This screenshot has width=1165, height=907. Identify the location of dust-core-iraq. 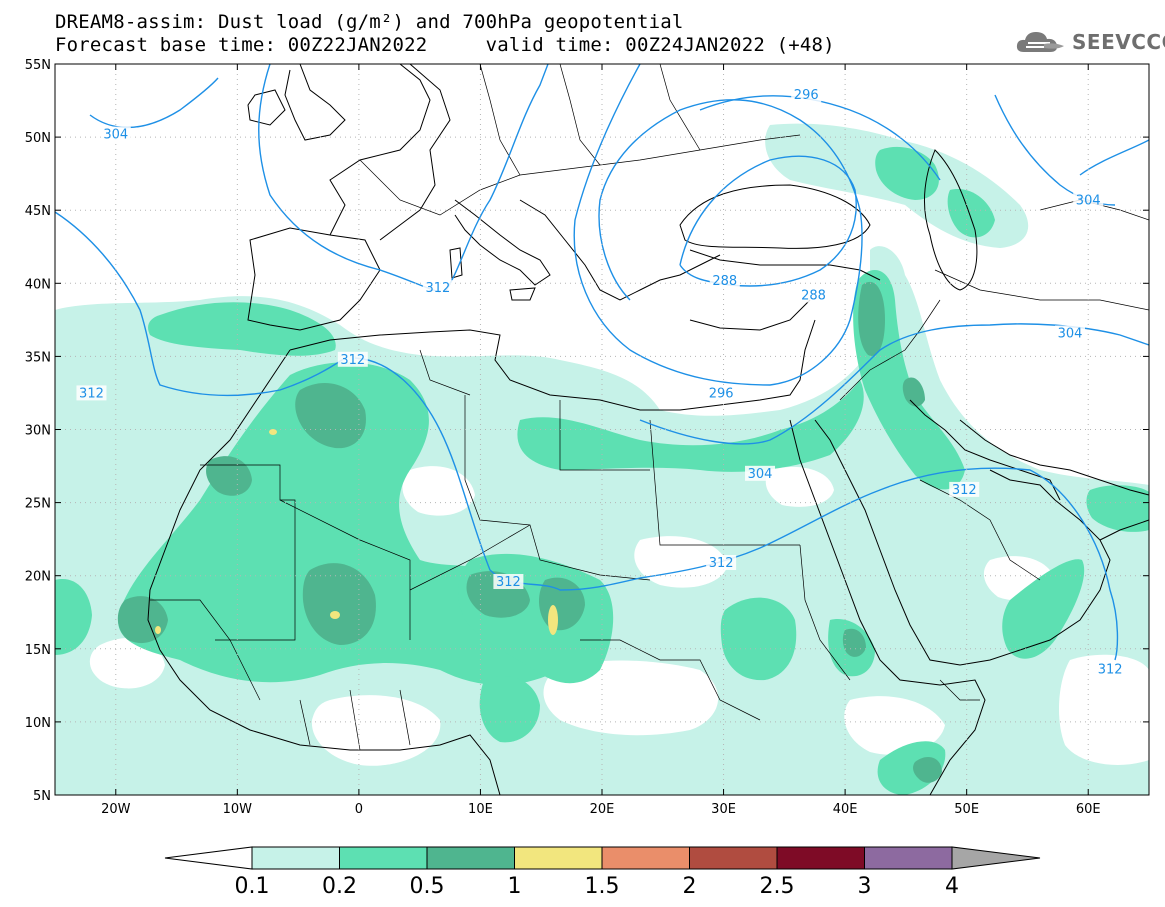
(871, 318).